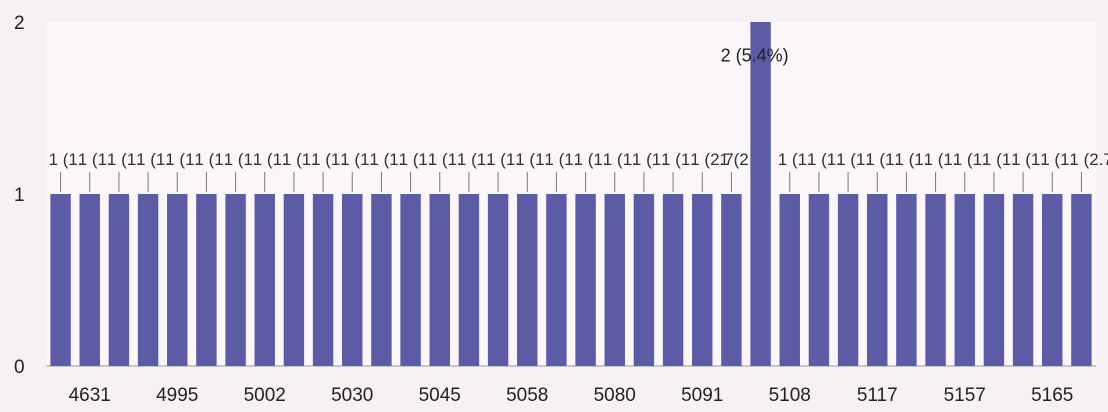  Describe the element at coordinates (790, 395) in the screenshot. I see `x-tick-label: 5108` at that location.